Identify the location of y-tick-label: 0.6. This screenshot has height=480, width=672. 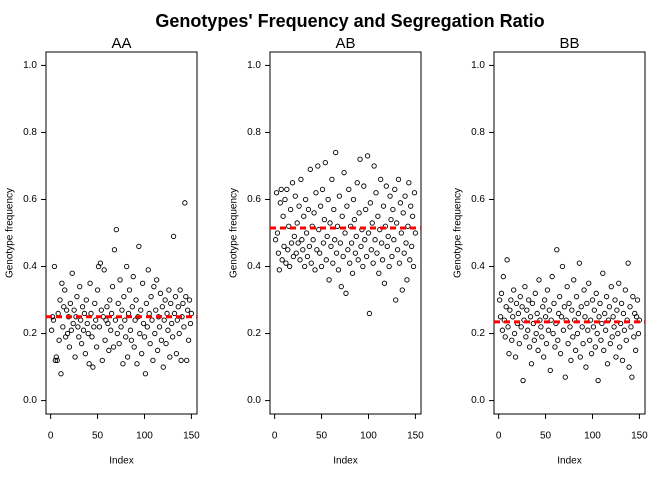
(254, 199).